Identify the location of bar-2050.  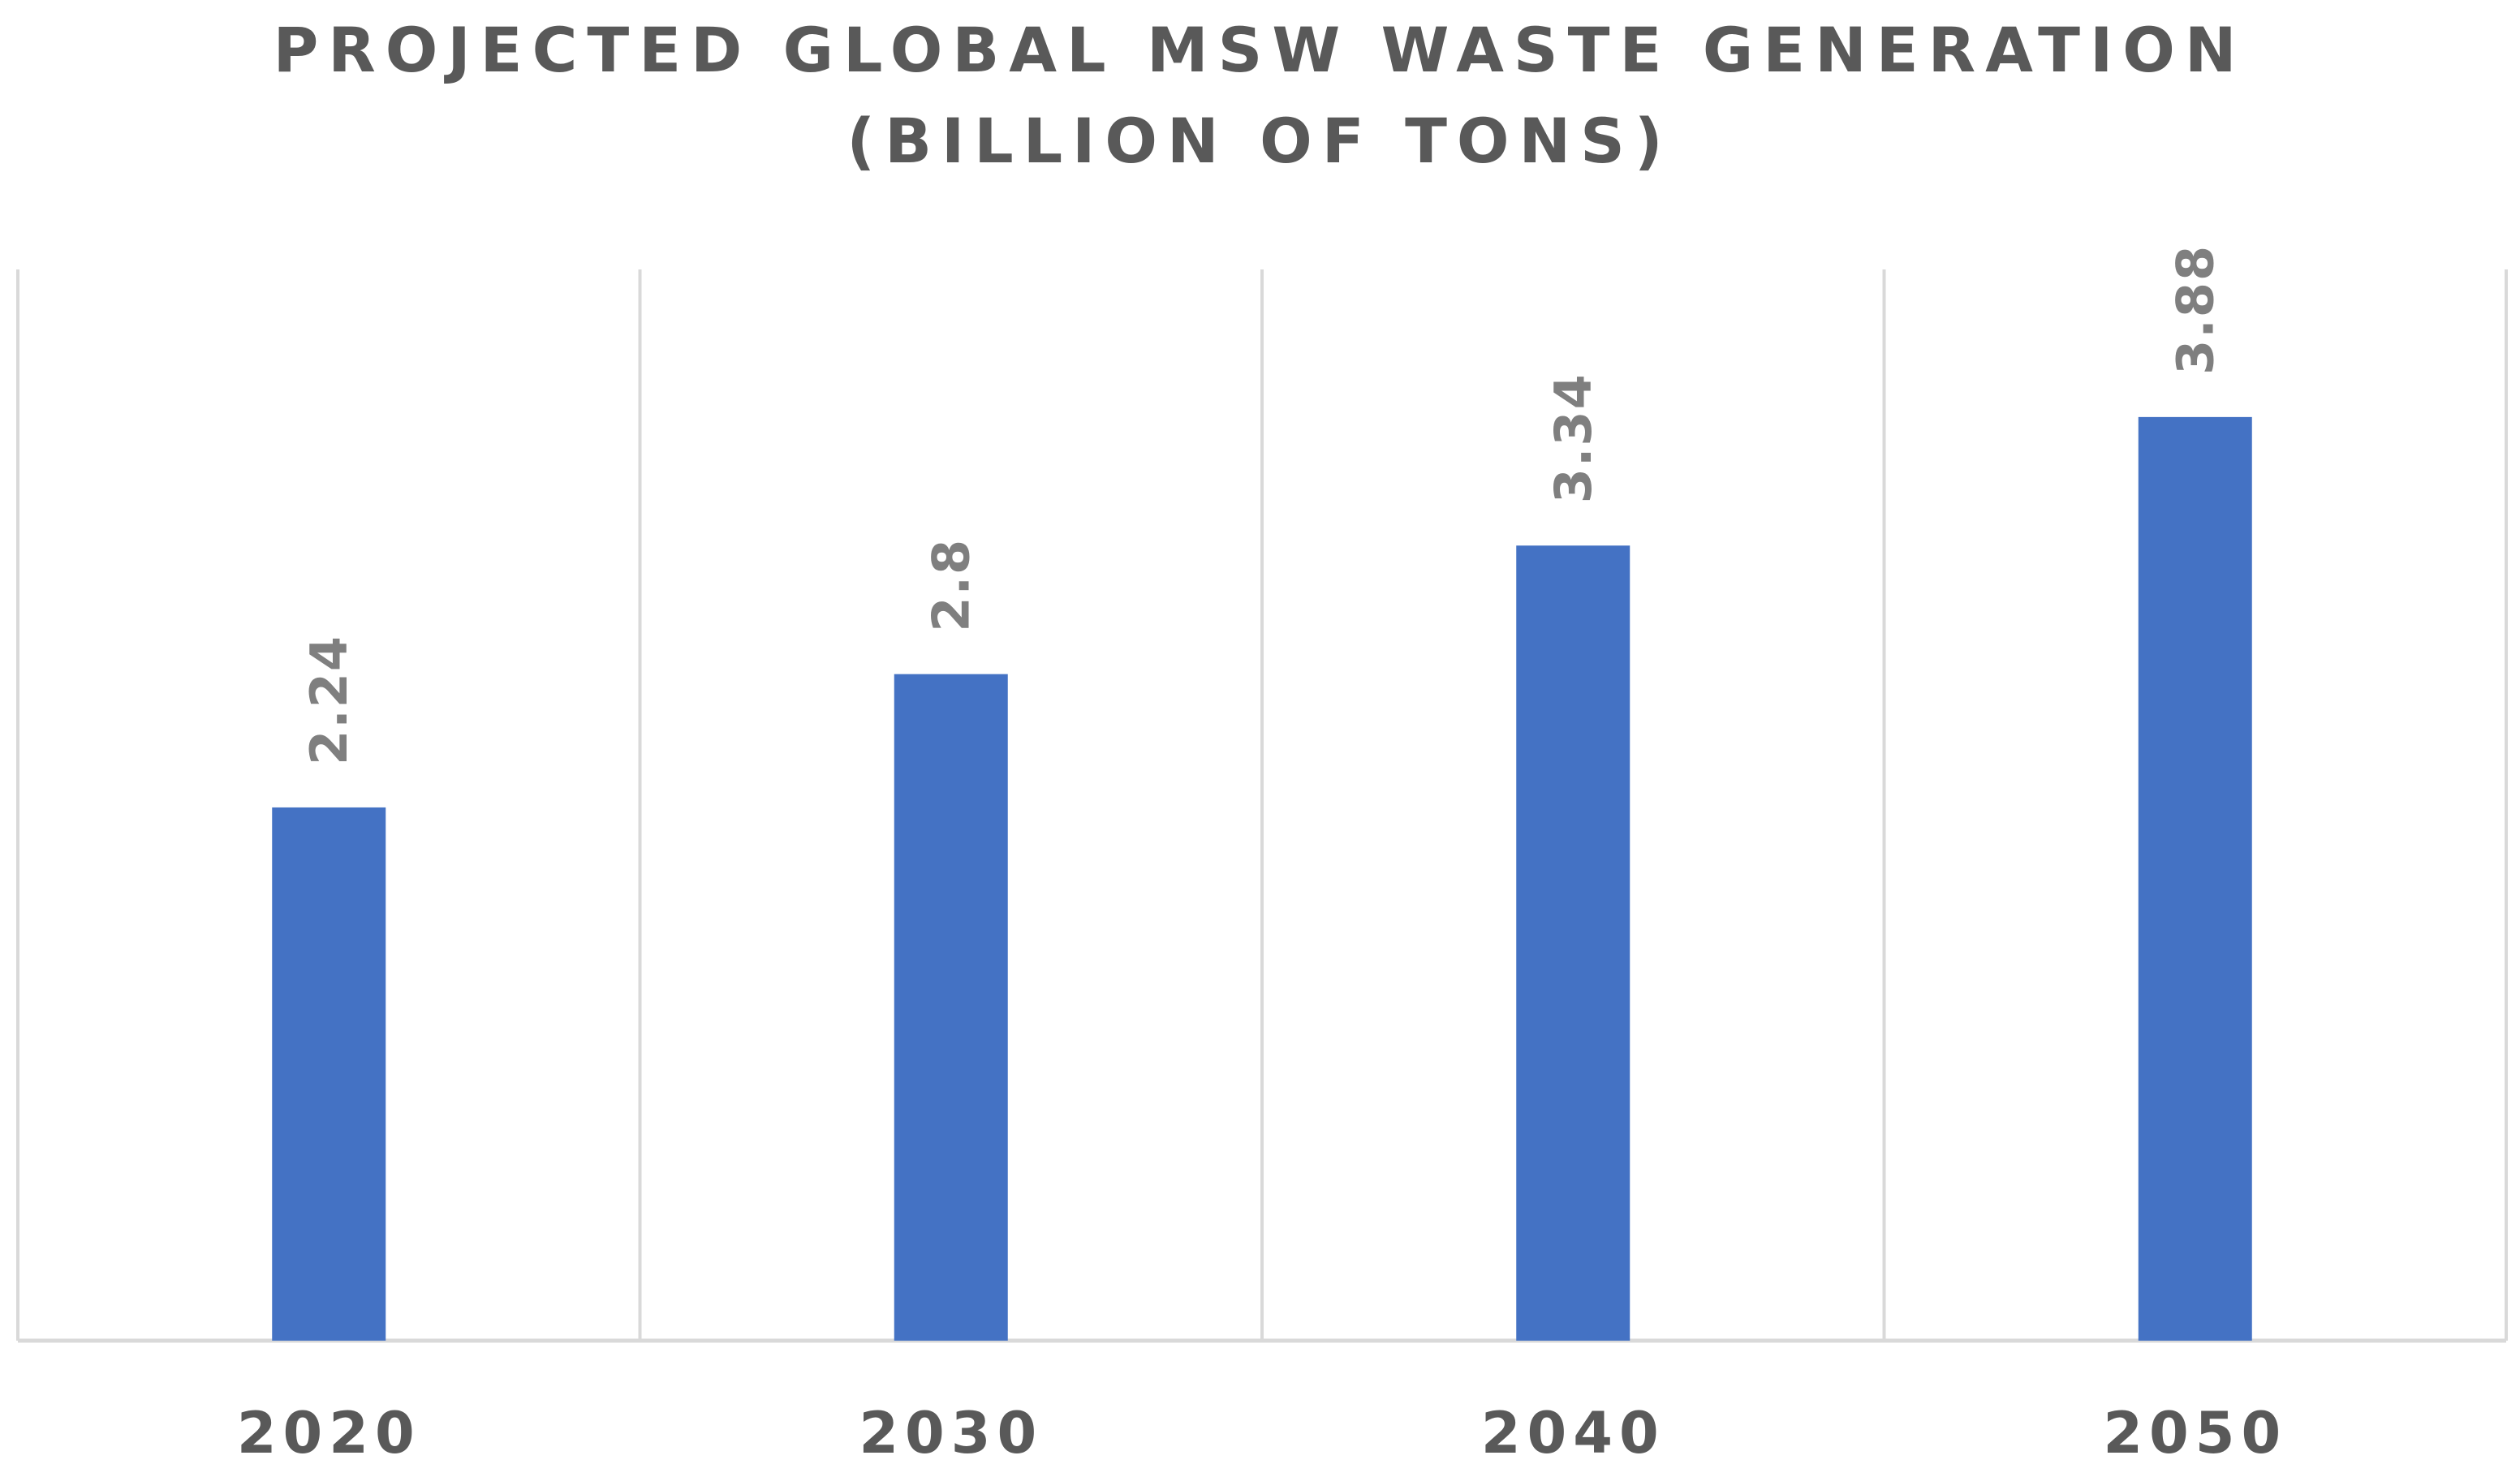
(2195, 878).